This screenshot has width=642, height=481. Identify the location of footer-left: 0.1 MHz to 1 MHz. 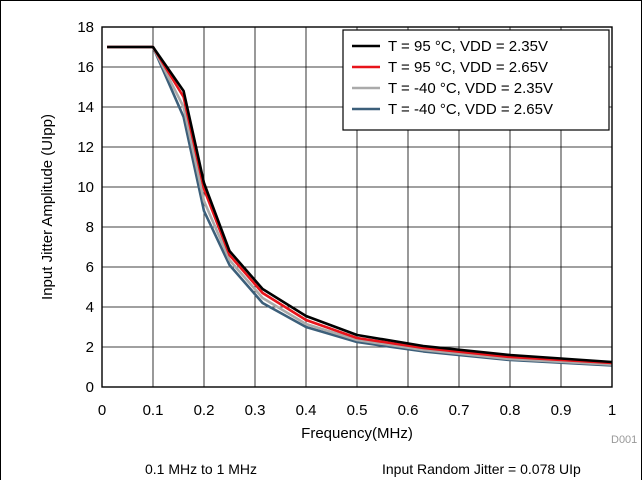
(201, 469).